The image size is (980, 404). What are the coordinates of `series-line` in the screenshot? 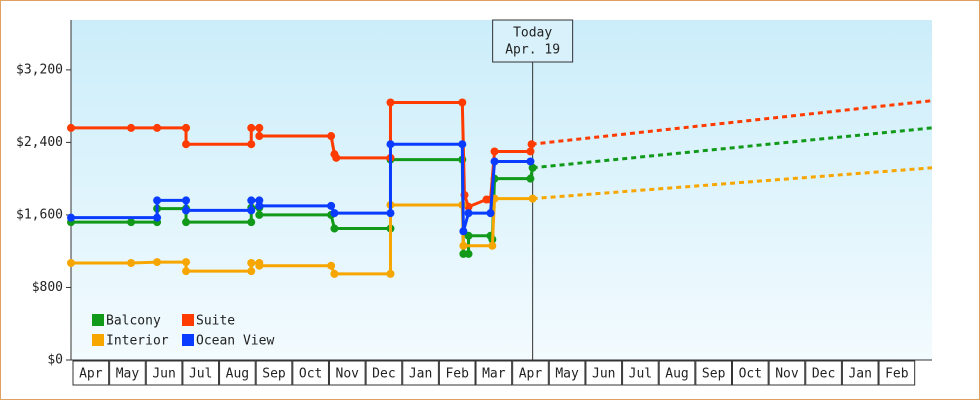 It's located at (302, 236).